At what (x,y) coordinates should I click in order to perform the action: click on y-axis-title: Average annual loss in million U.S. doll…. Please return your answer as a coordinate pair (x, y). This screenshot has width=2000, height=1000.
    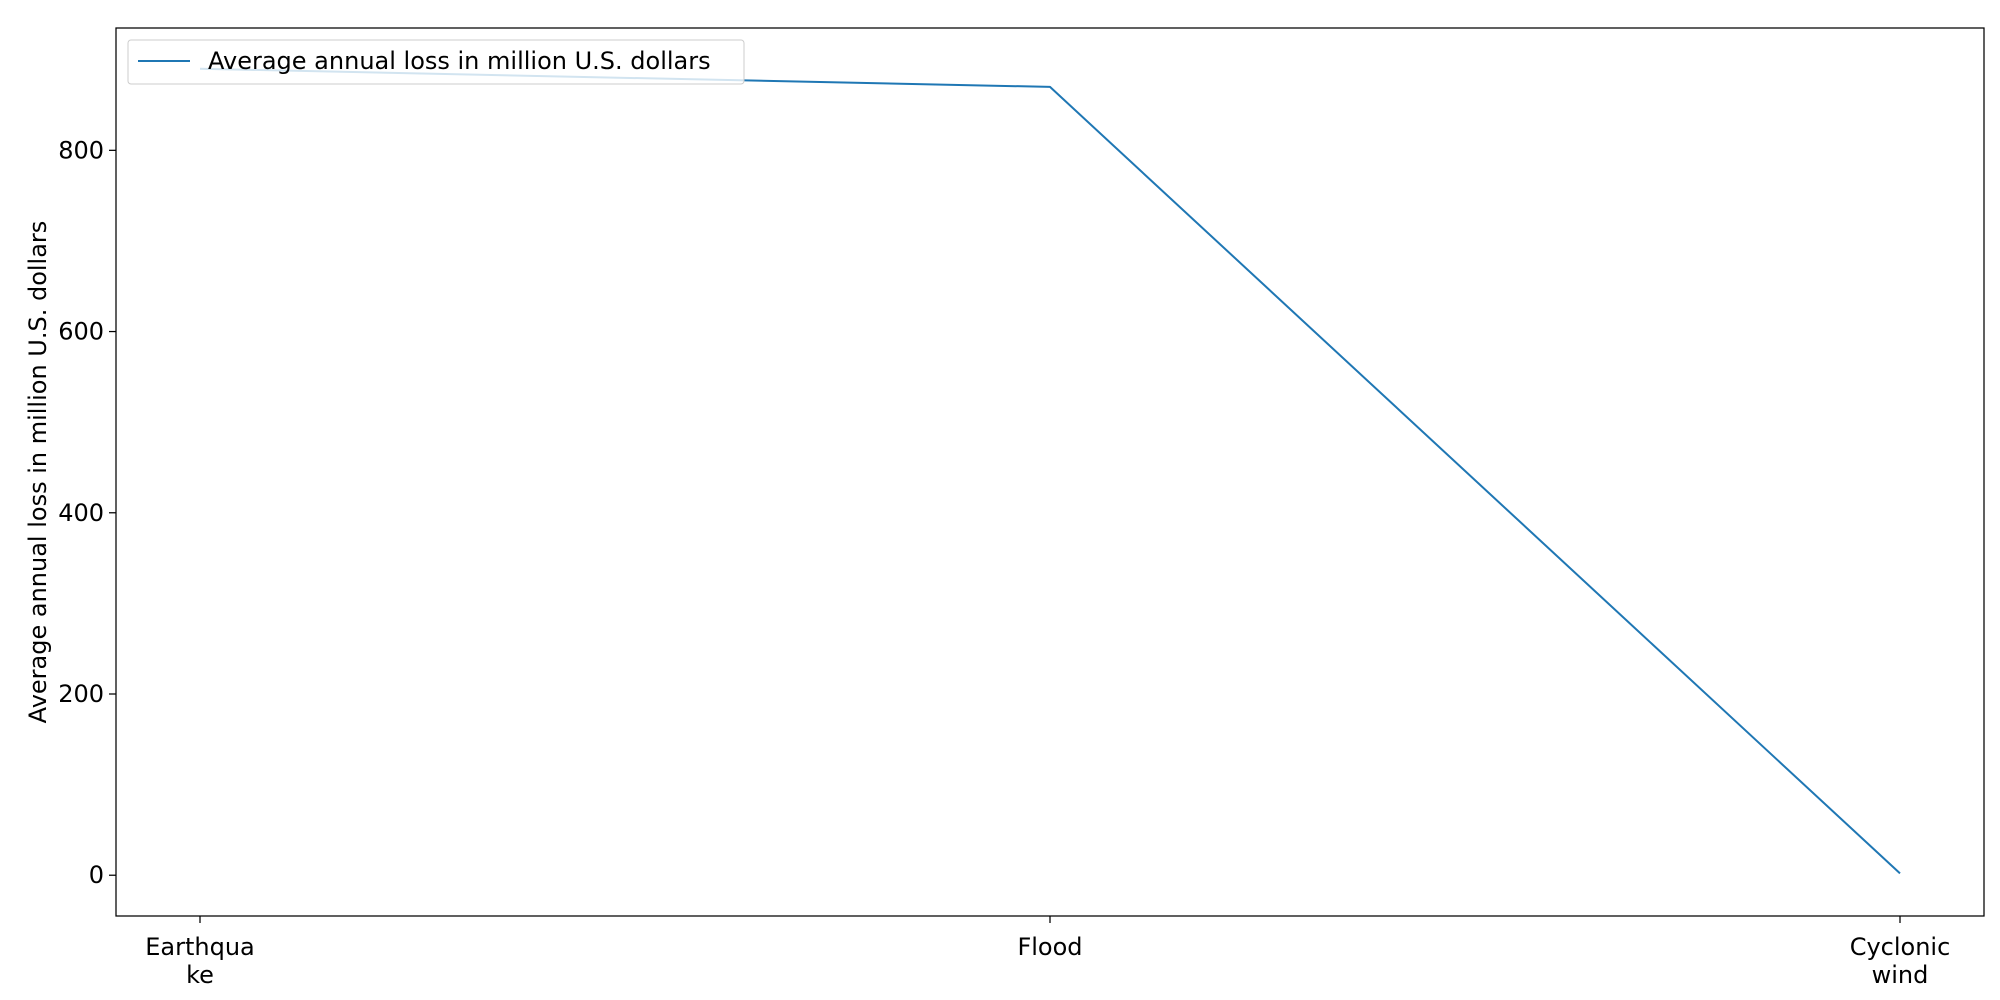
    Looking at the image, I should click on (38, 472).